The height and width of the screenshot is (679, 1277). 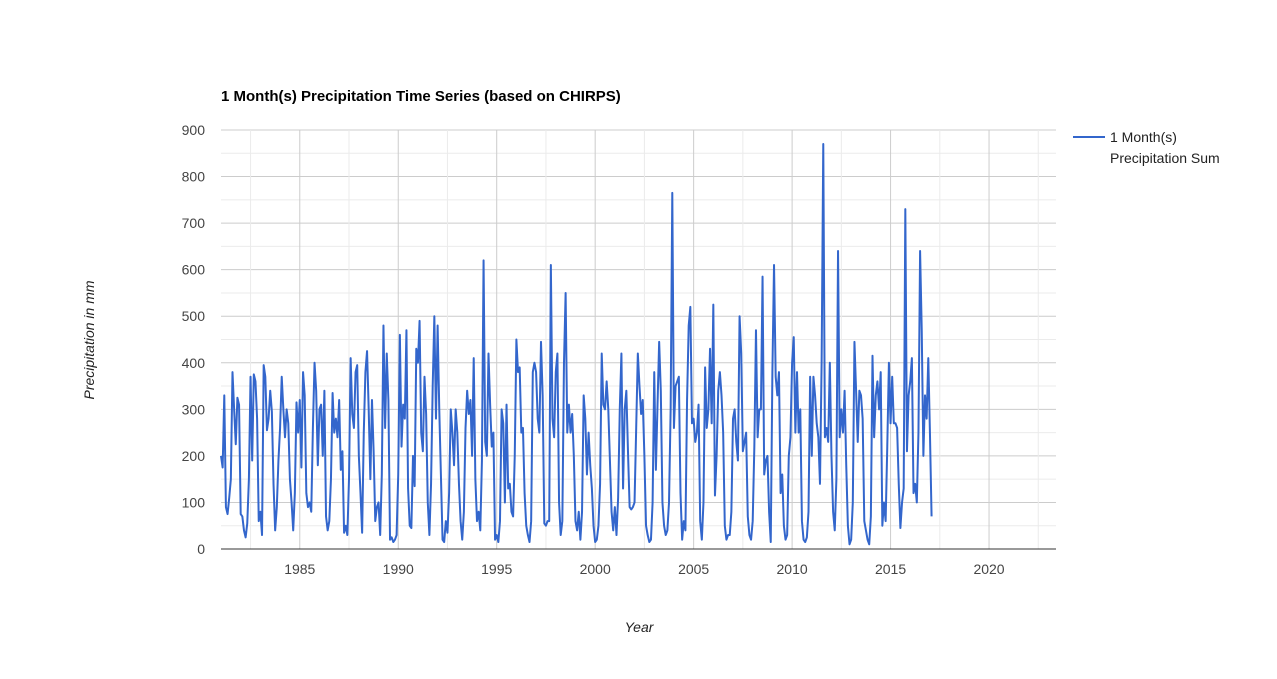 I want to click on y-tick-label: 900, so click(x=194, y=130).